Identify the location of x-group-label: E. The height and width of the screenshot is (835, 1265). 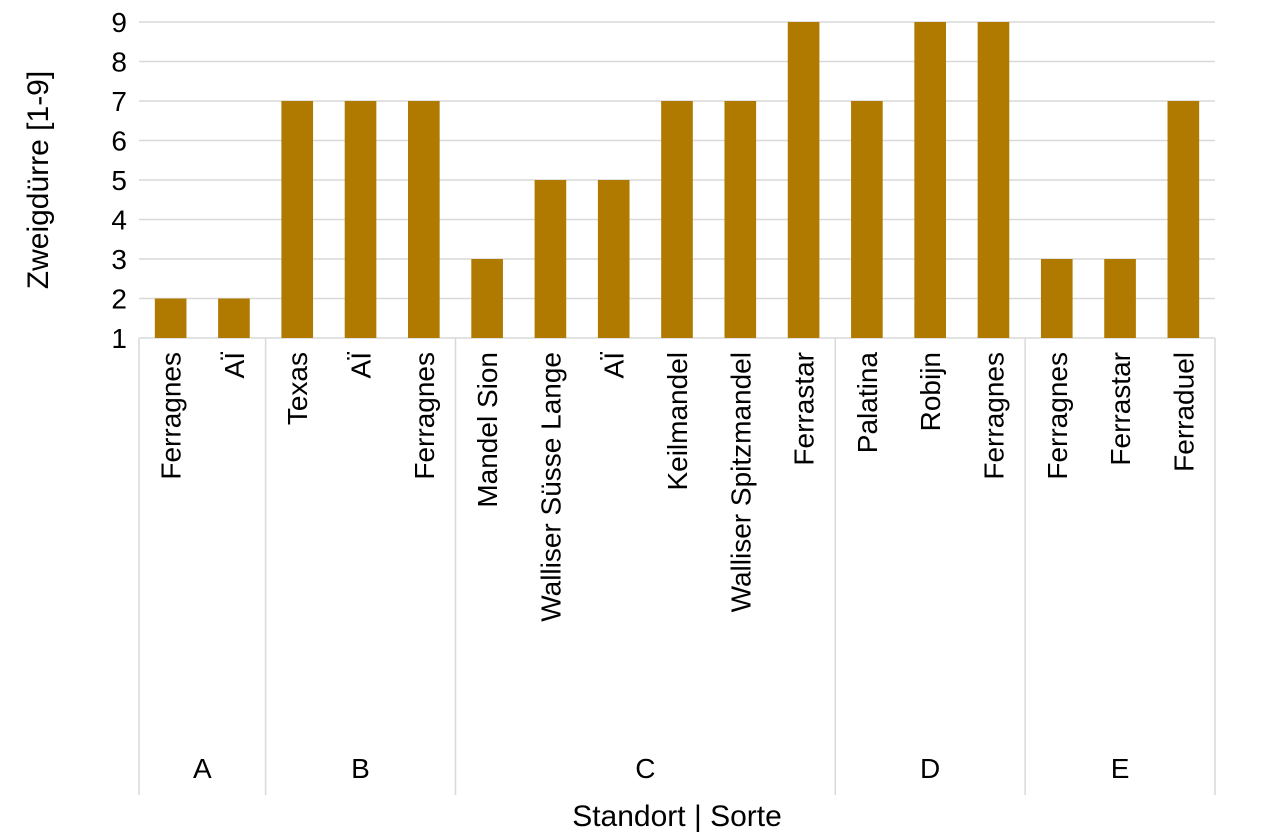
(1120, 768).